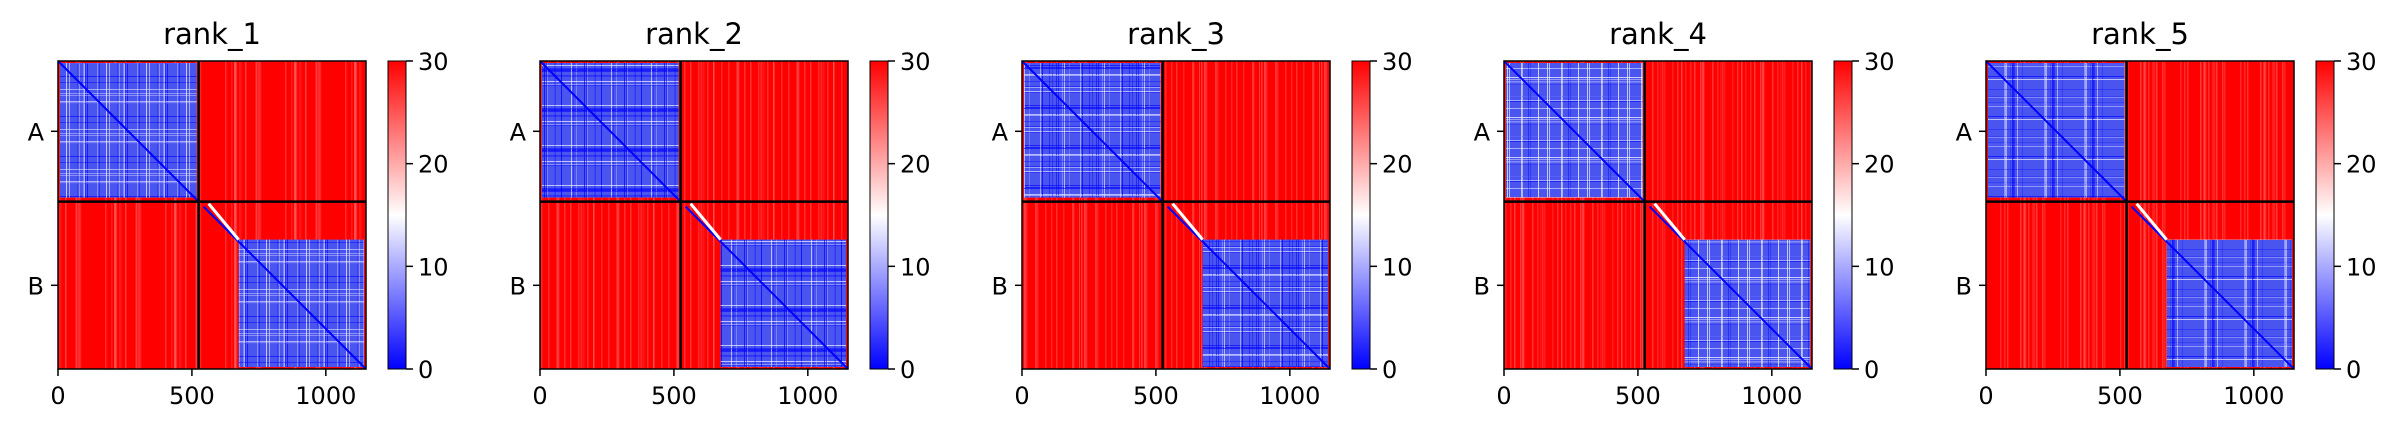 The height and width of the screenshot is (438, 2400). I want to click on chart-title: rank_2, so click(694, 34).